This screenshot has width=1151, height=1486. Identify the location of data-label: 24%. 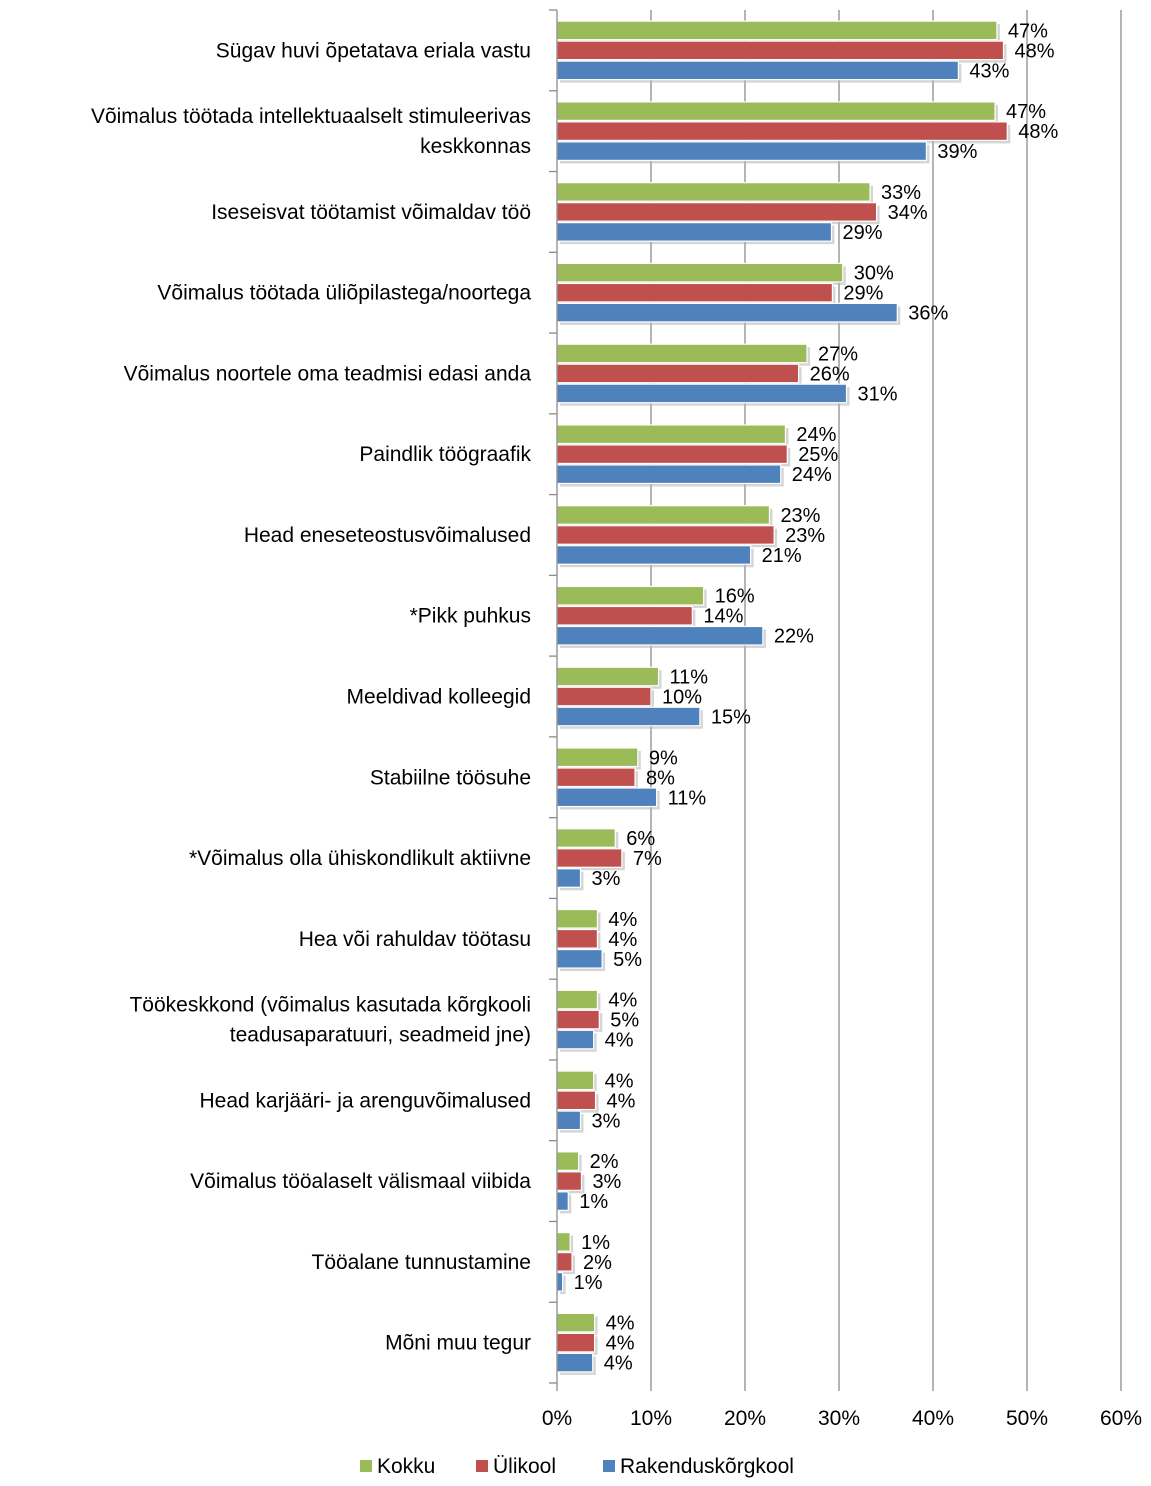
(812, 475).